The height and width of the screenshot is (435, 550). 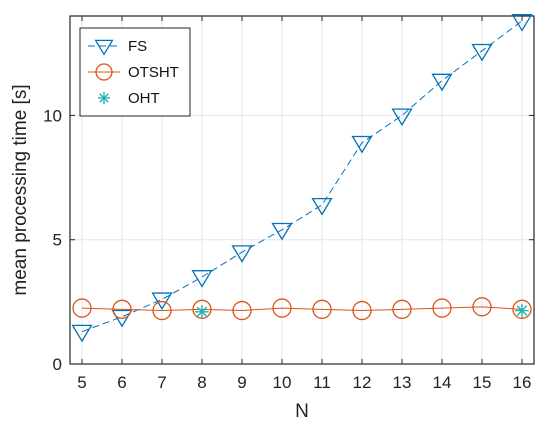 What do you see at coordinates (121, 382) in the screenshot?
I see `x-tick-label: 6` at bounding box center [121, 382].